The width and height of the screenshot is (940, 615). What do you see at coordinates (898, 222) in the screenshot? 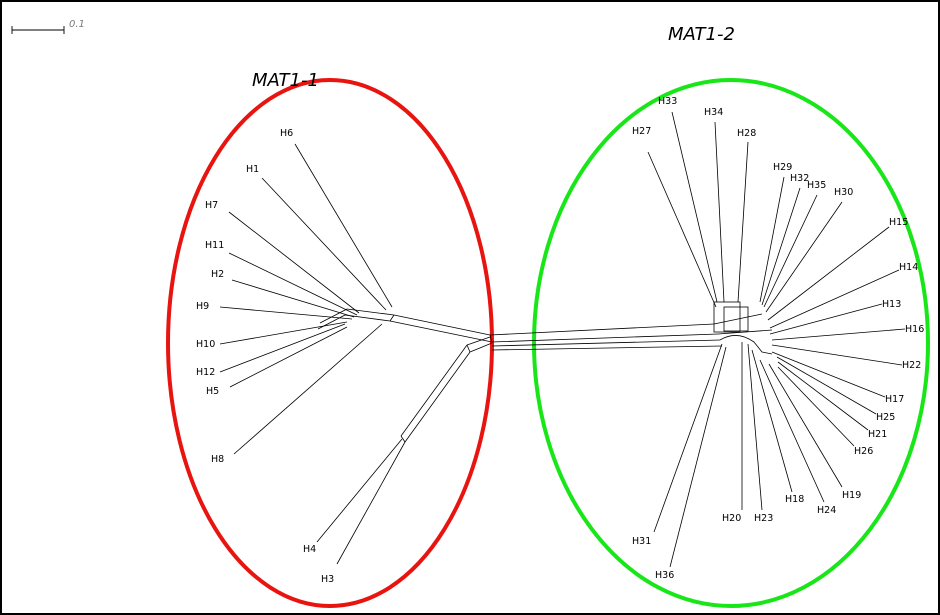
I see `label-h15: H15` at bounding box center [898, 222].